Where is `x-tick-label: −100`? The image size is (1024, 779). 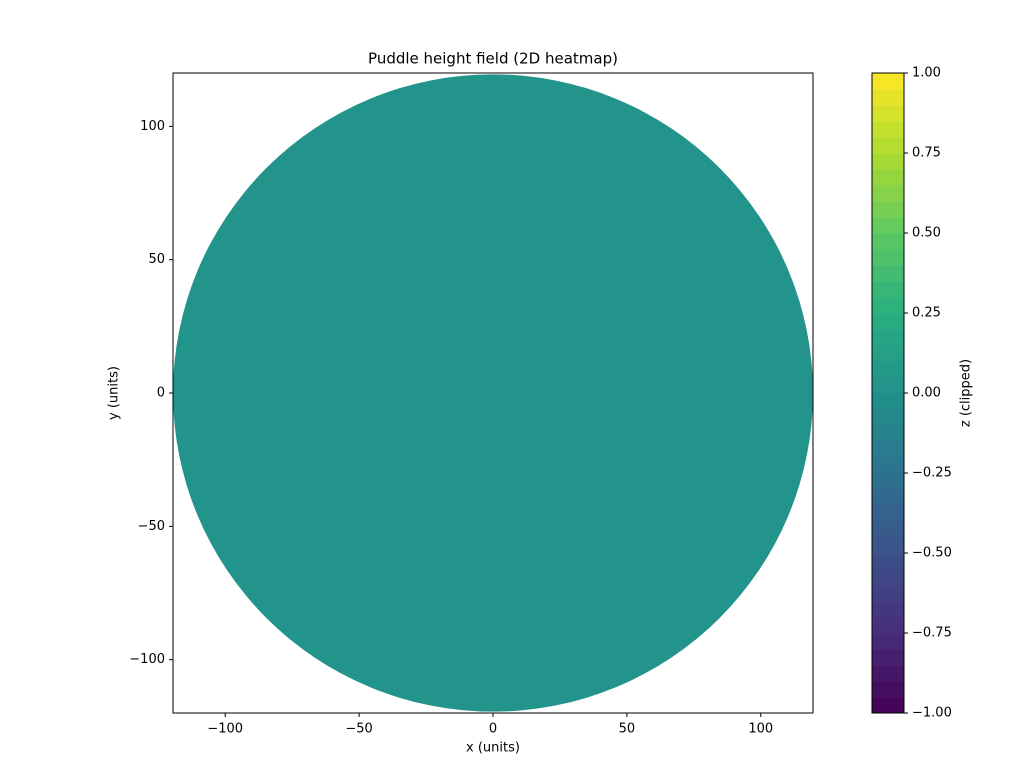
x-tick-label: −100 is located at coordinates (225, 729).